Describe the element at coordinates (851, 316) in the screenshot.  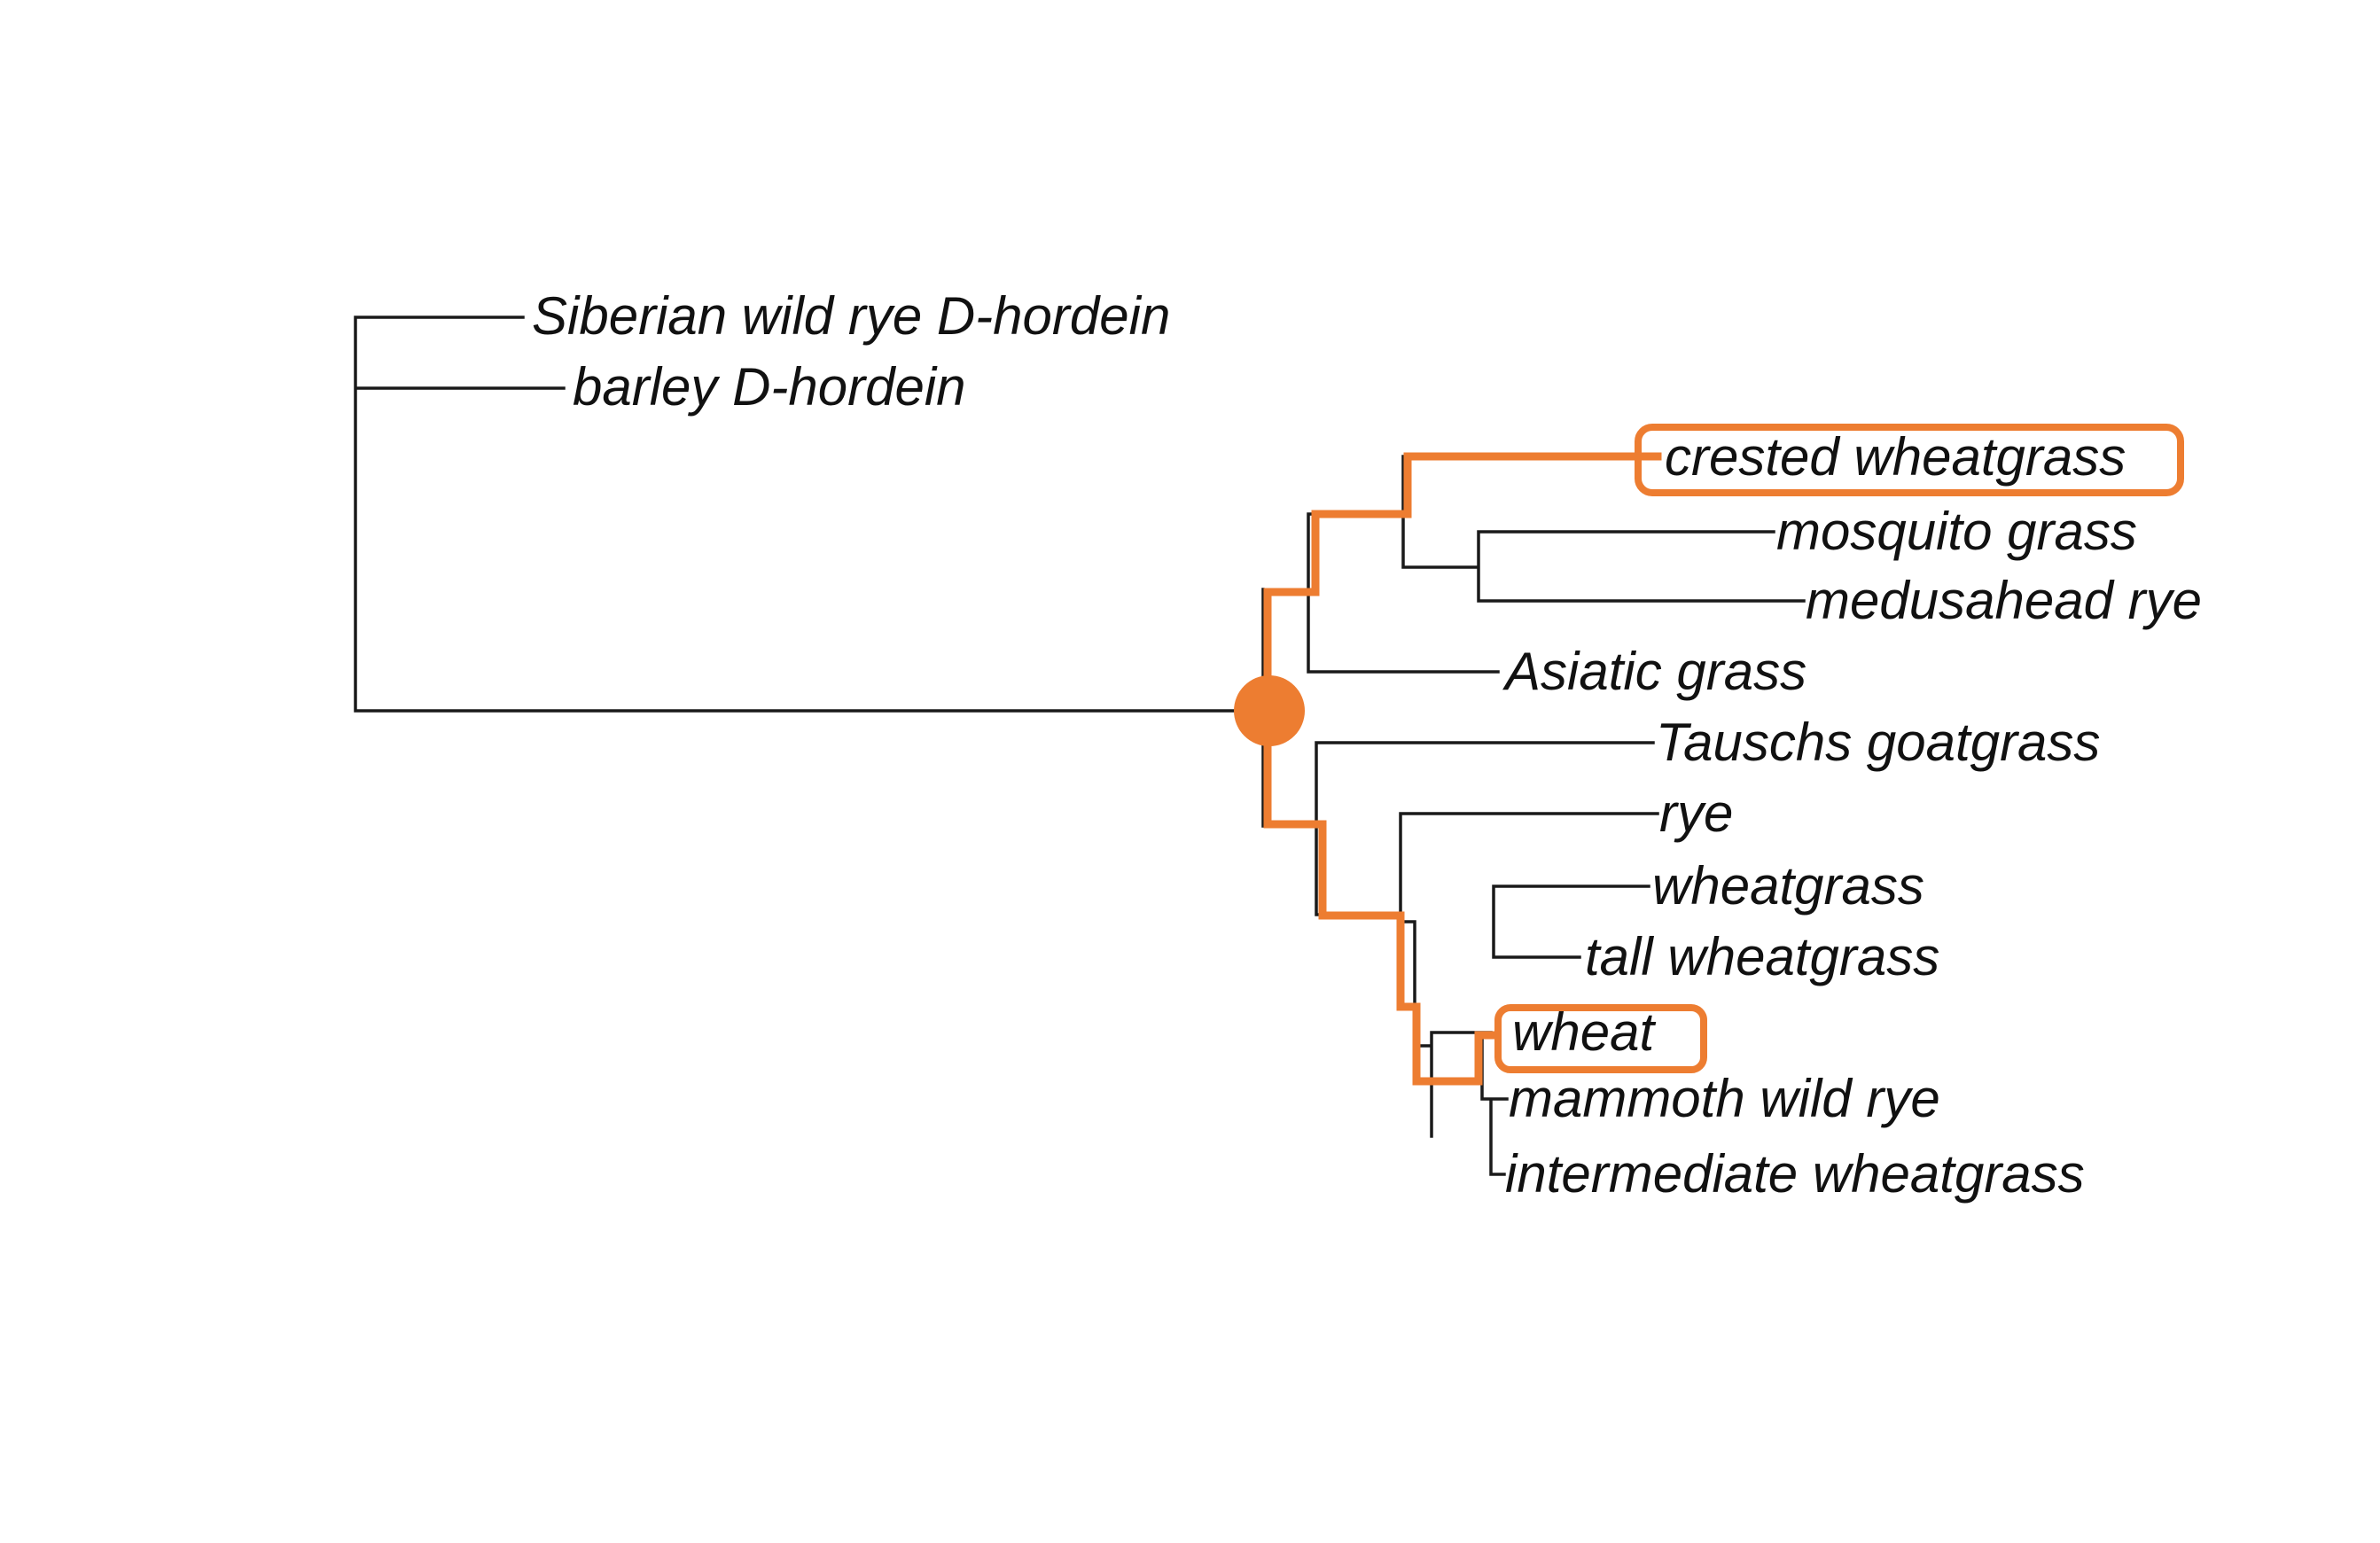
I see `tip-label-siberian-wild-rye: Siberian wild rye D-hordein` at that location.